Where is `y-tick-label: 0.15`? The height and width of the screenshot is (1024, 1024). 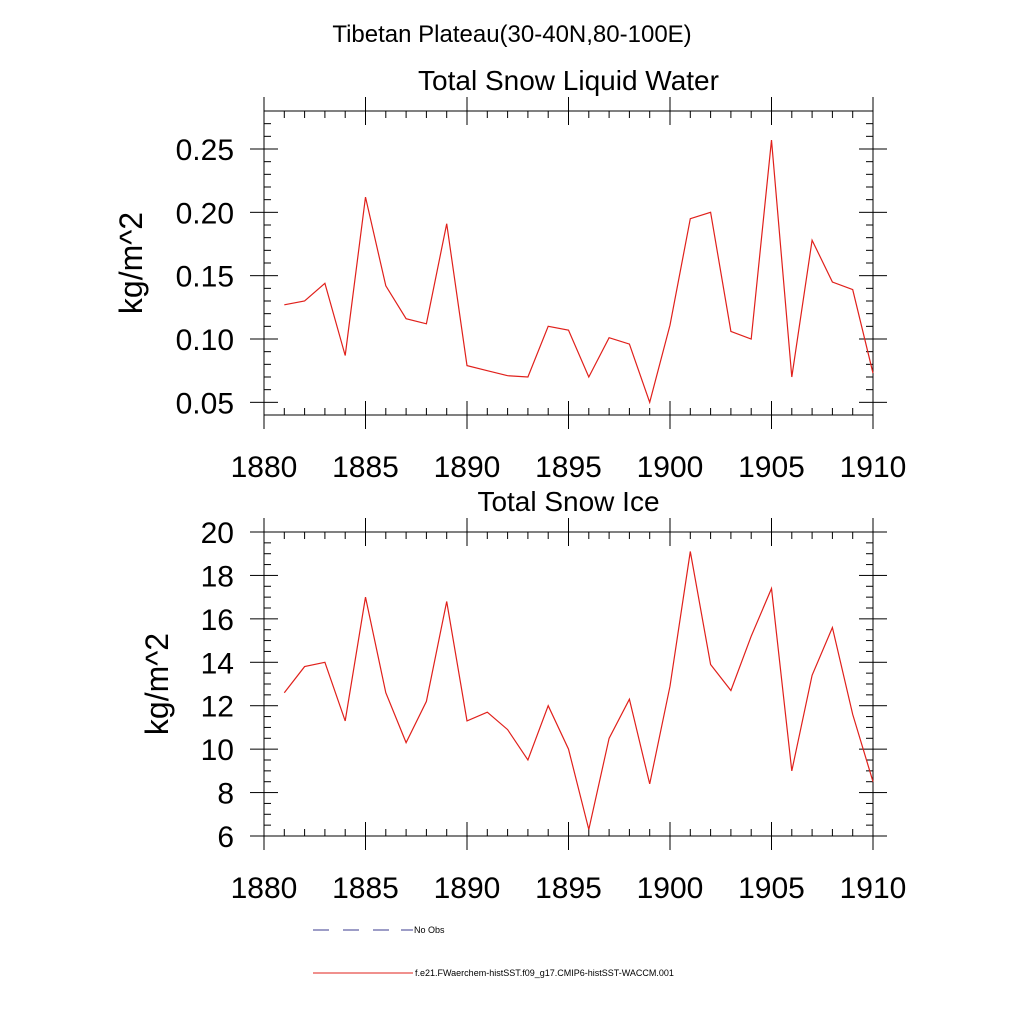
y-tick-label: 0.15 is located at coordinates (205, 277).